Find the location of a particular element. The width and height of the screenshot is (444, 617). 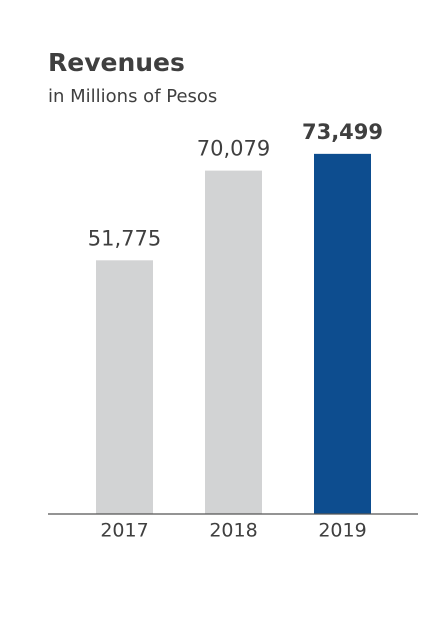

value-label: 73,499 is located at coordinates (342, 132).